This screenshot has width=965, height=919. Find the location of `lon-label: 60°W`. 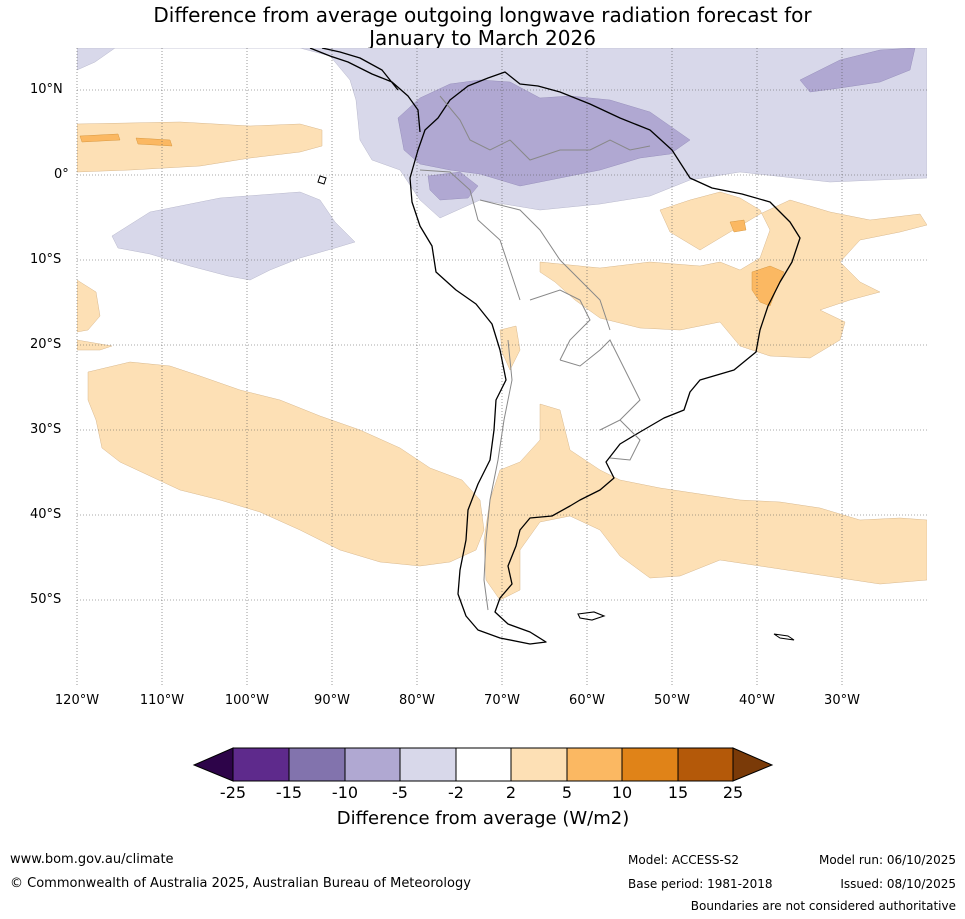

lon-label: 60°W is located at coordinates (587, 700).